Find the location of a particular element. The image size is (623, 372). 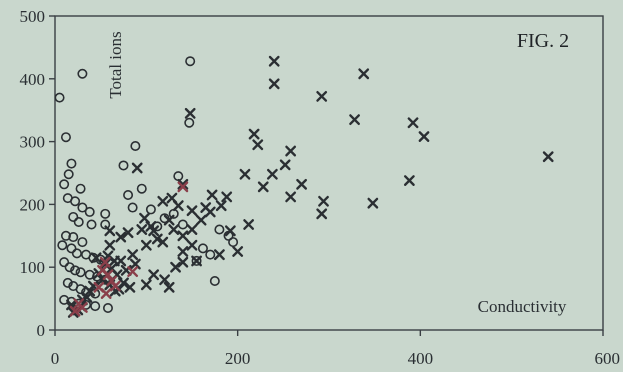

figure-title: FIG. 2 is located at coordinates (543, 41).